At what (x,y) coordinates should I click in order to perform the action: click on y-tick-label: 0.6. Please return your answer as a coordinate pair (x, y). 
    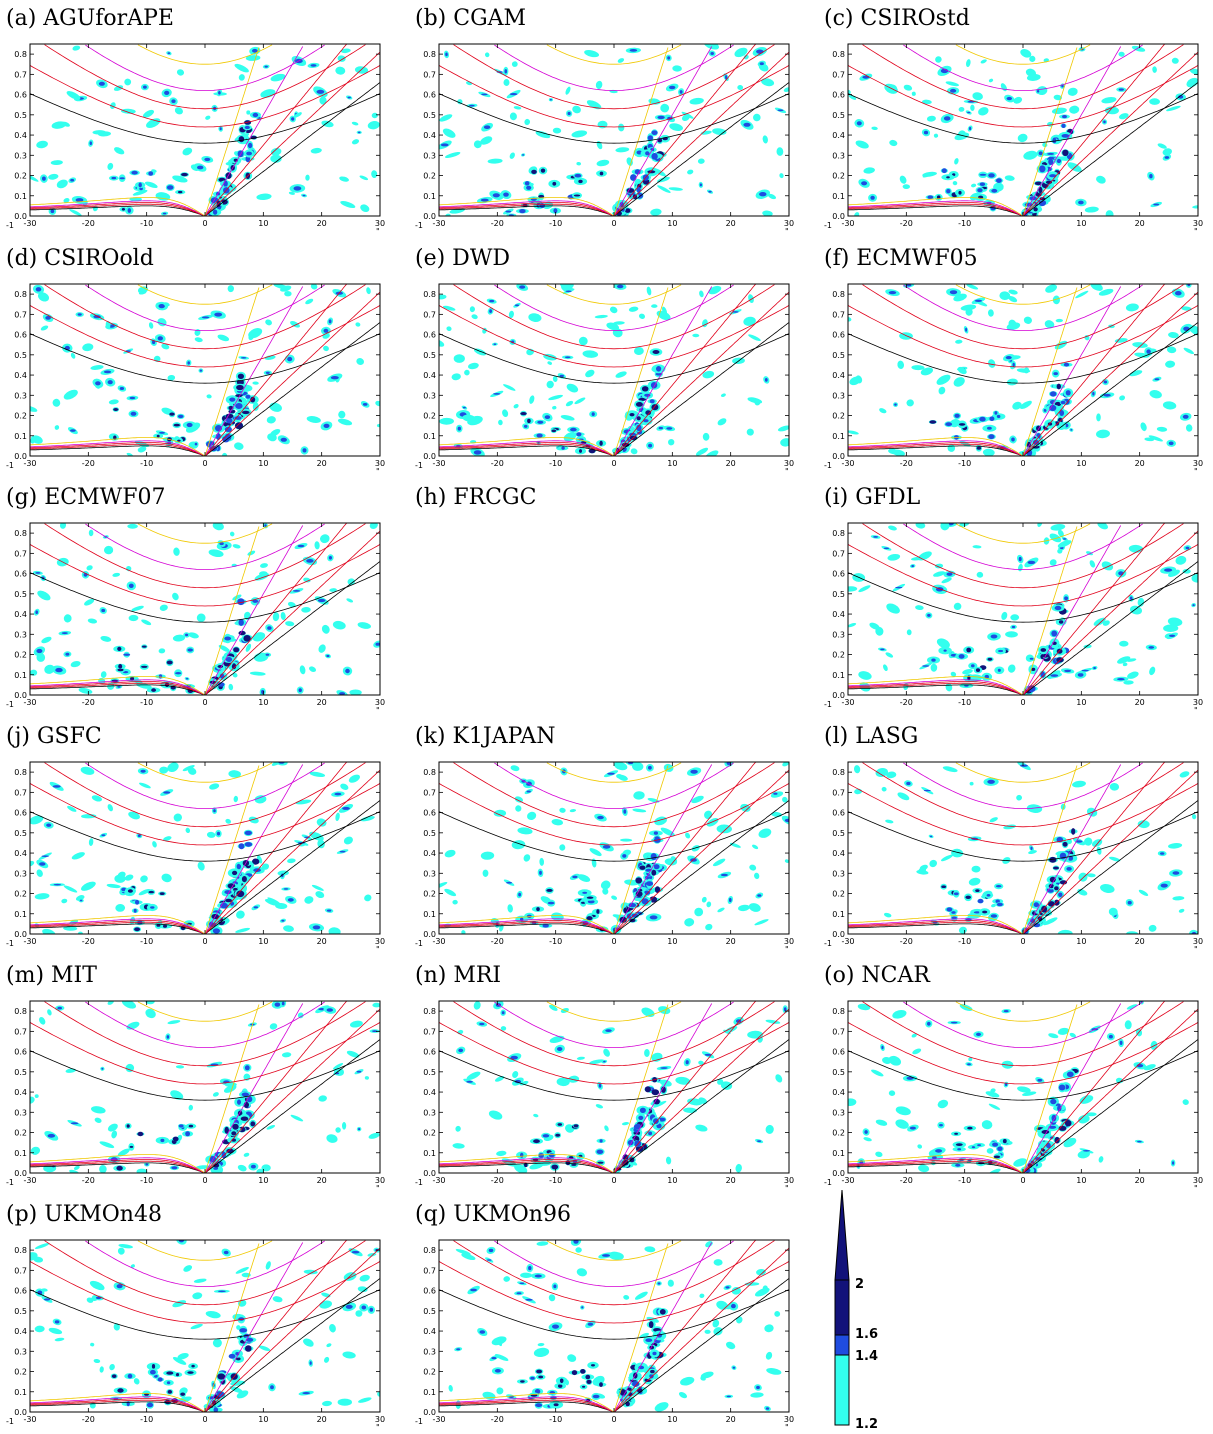
    Looking at the image, I should click on (429, 1052).